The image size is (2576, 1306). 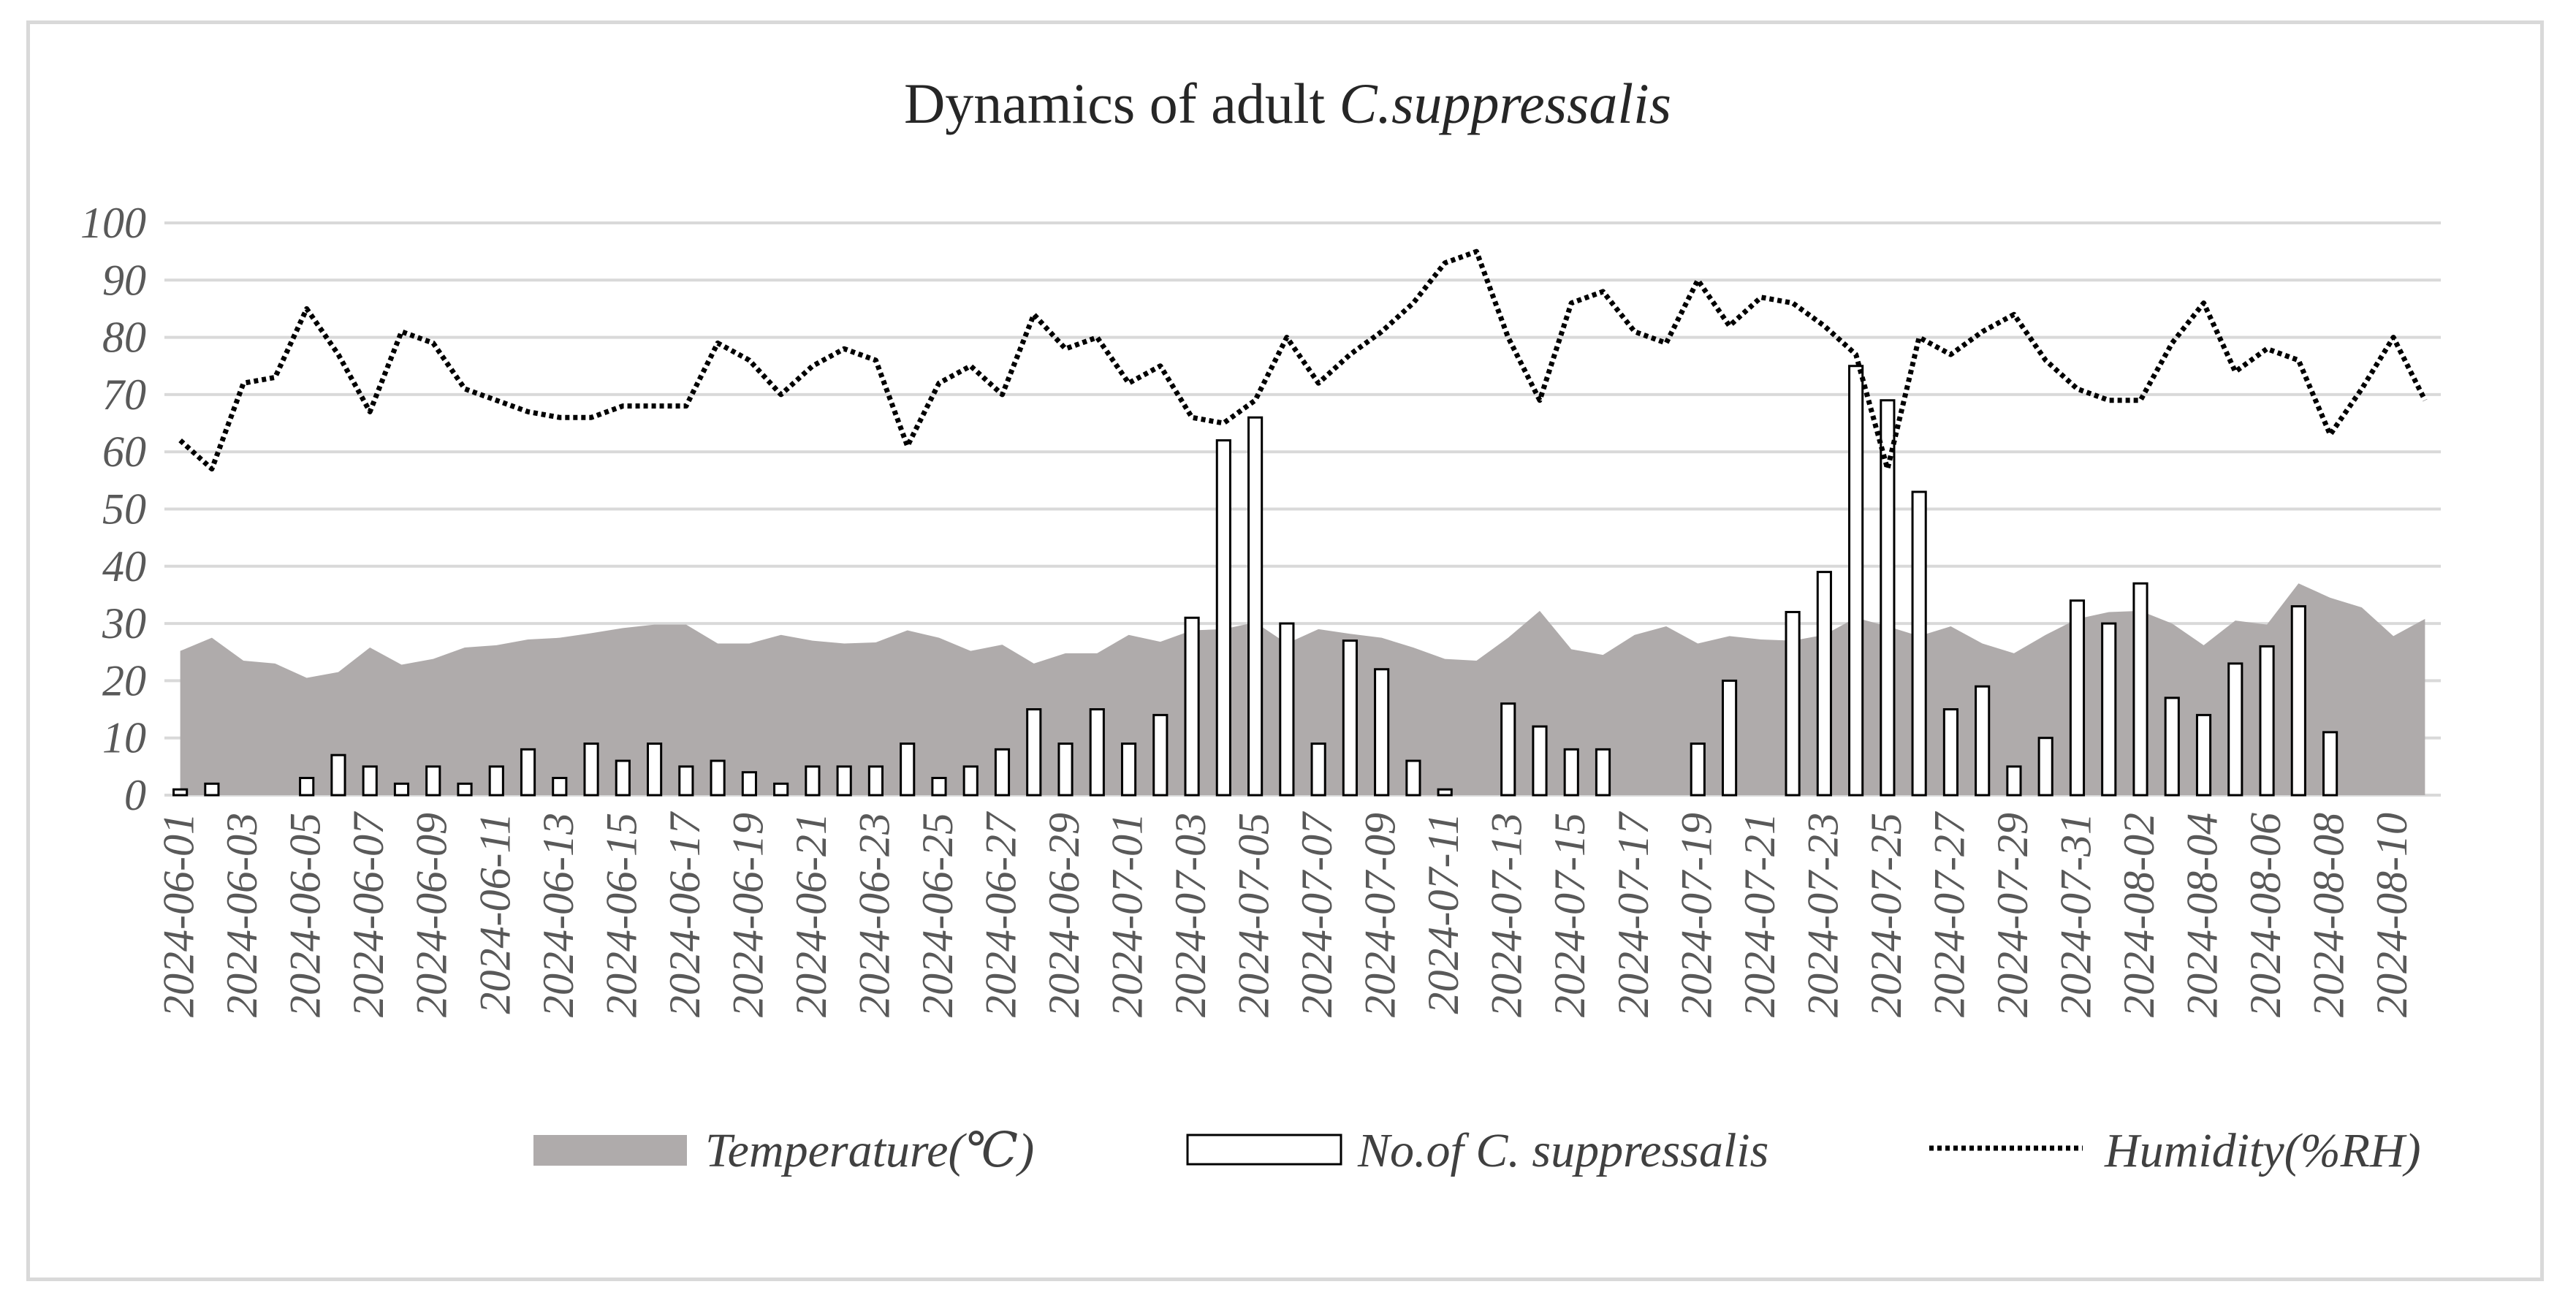 I want to click on x-tick-label: 2024-06-01, so click(x=179, y=915).